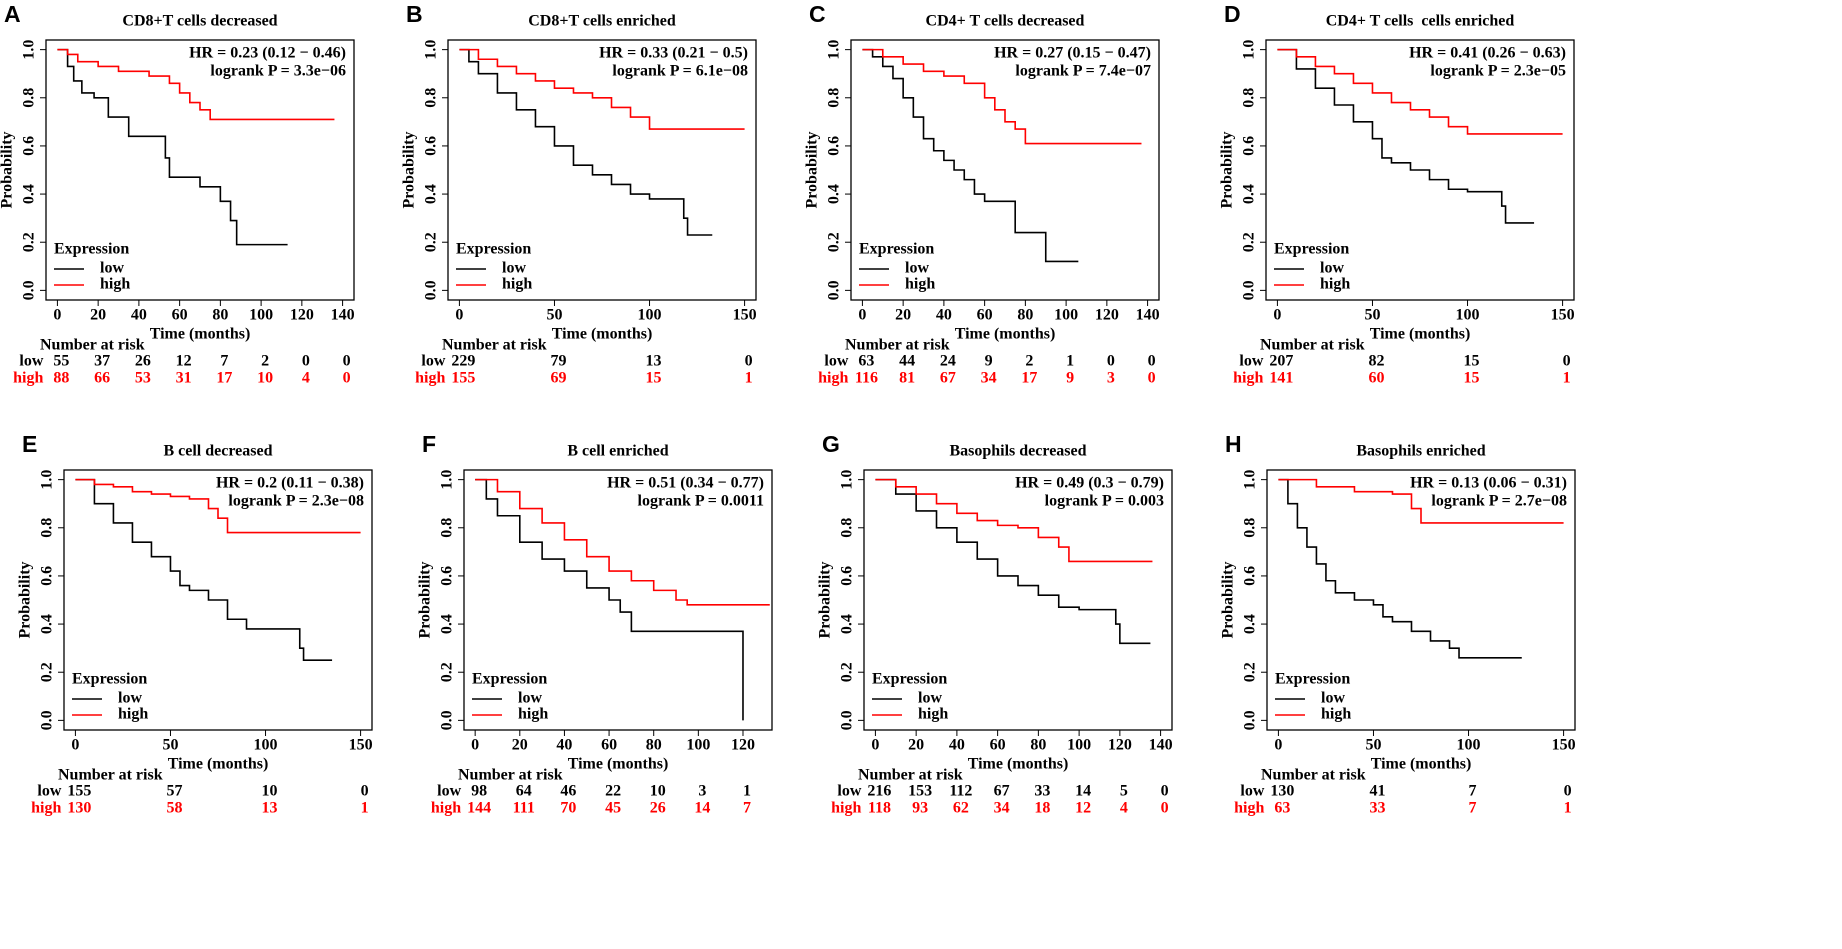 The image size is (1842, 949). What do you see at coordinates (49, 791) in the screenshot?
I see `risk-row-name: low` at bounding box center [49, 791].